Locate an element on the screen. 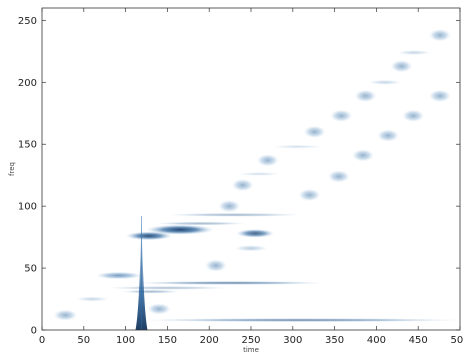 This screenshot has width=463, height=364. x-tick-label: 300 is located at coordinates (292, 340).